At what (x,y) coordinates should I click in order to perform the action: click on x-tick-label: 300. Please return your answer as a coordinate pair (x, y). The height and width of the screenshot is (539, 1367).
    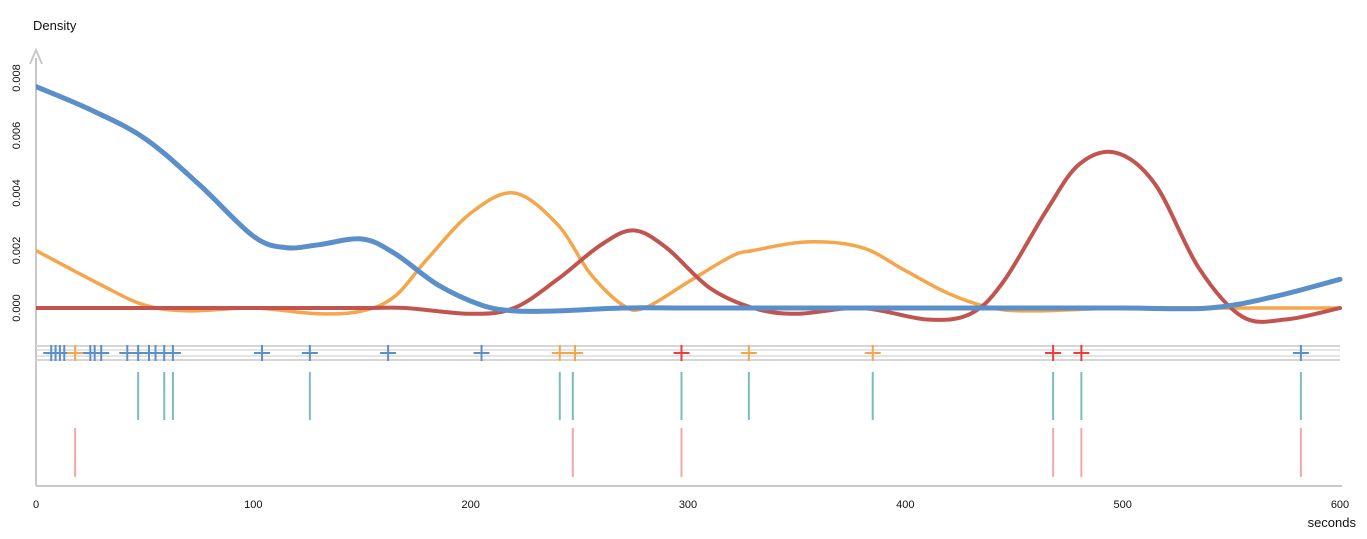
    Looking at the image, I should click on (688, 505).